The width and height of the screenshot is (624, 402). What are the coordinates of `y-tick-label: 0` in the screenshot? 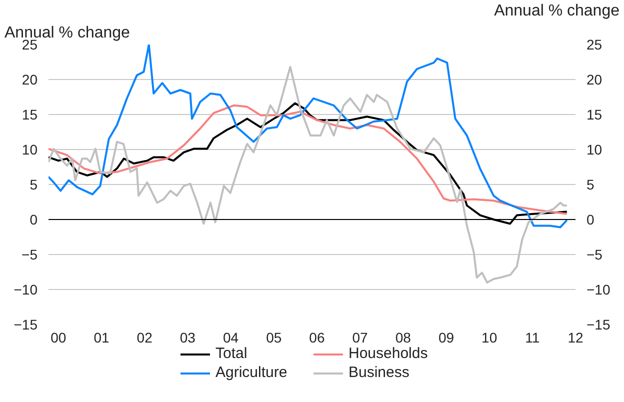 It's located at (34, 220).